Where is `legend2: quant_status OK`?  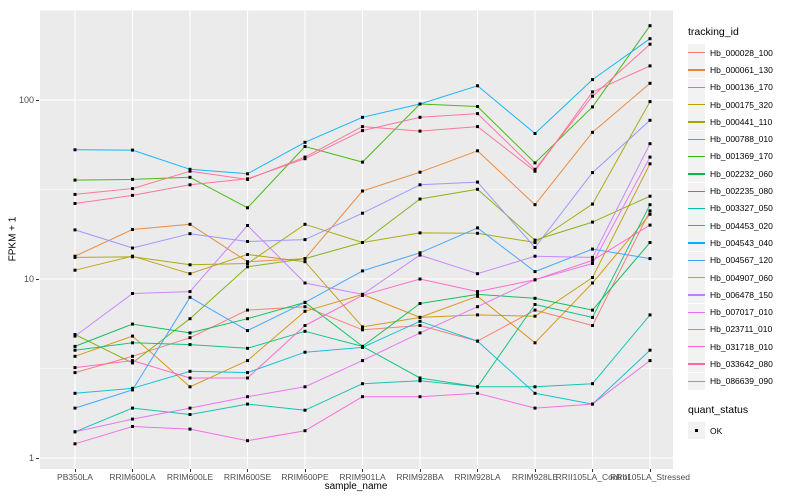
legend2: quant_status OK is located at coordinates (744, 422).